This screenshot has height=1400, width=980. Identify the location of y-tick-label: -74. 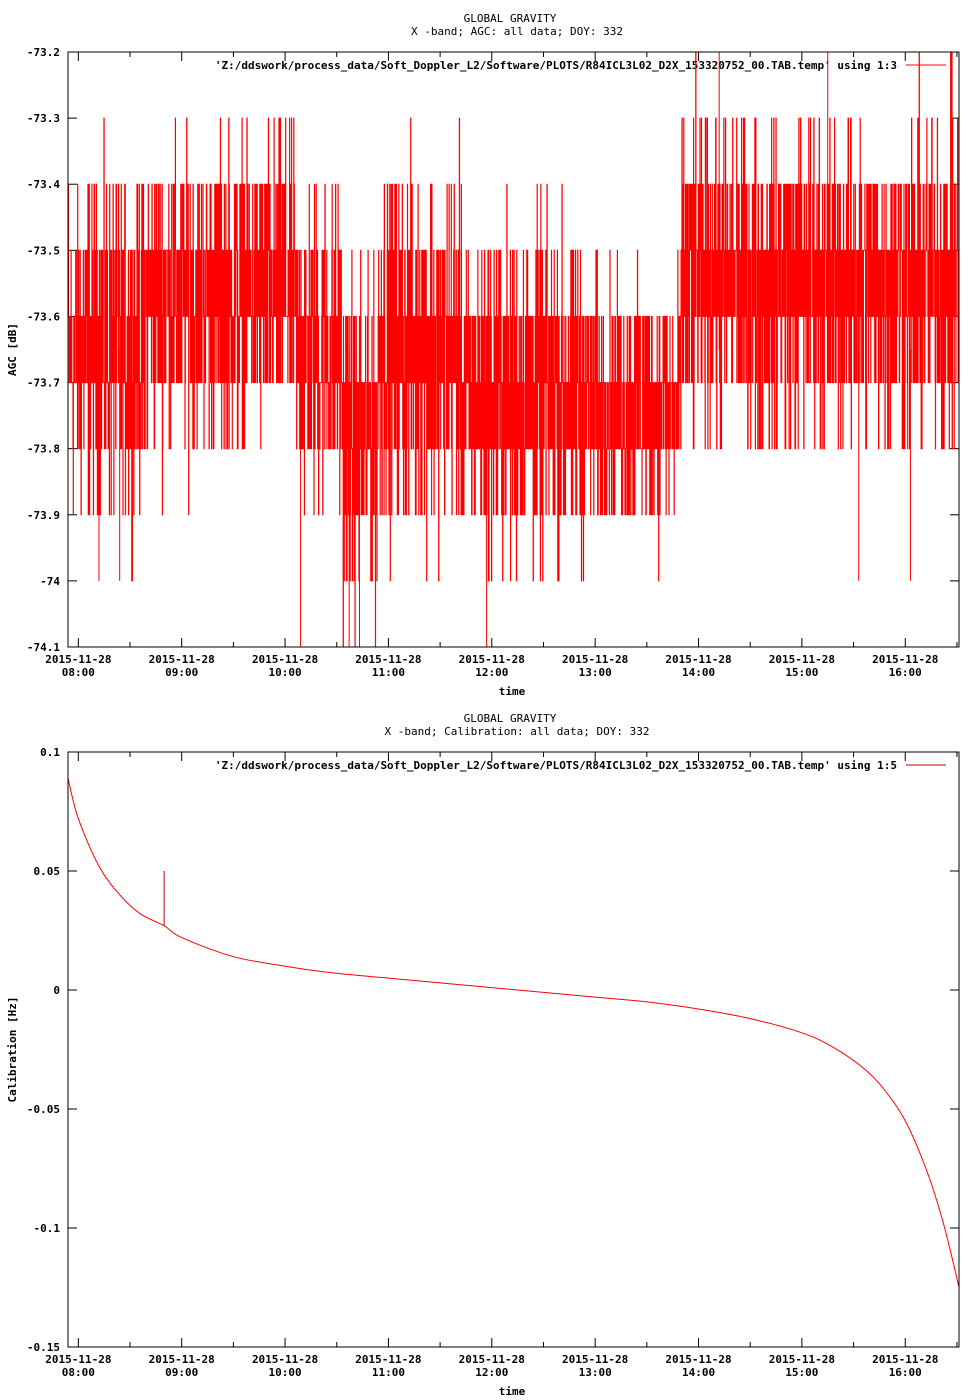
(50, 581).